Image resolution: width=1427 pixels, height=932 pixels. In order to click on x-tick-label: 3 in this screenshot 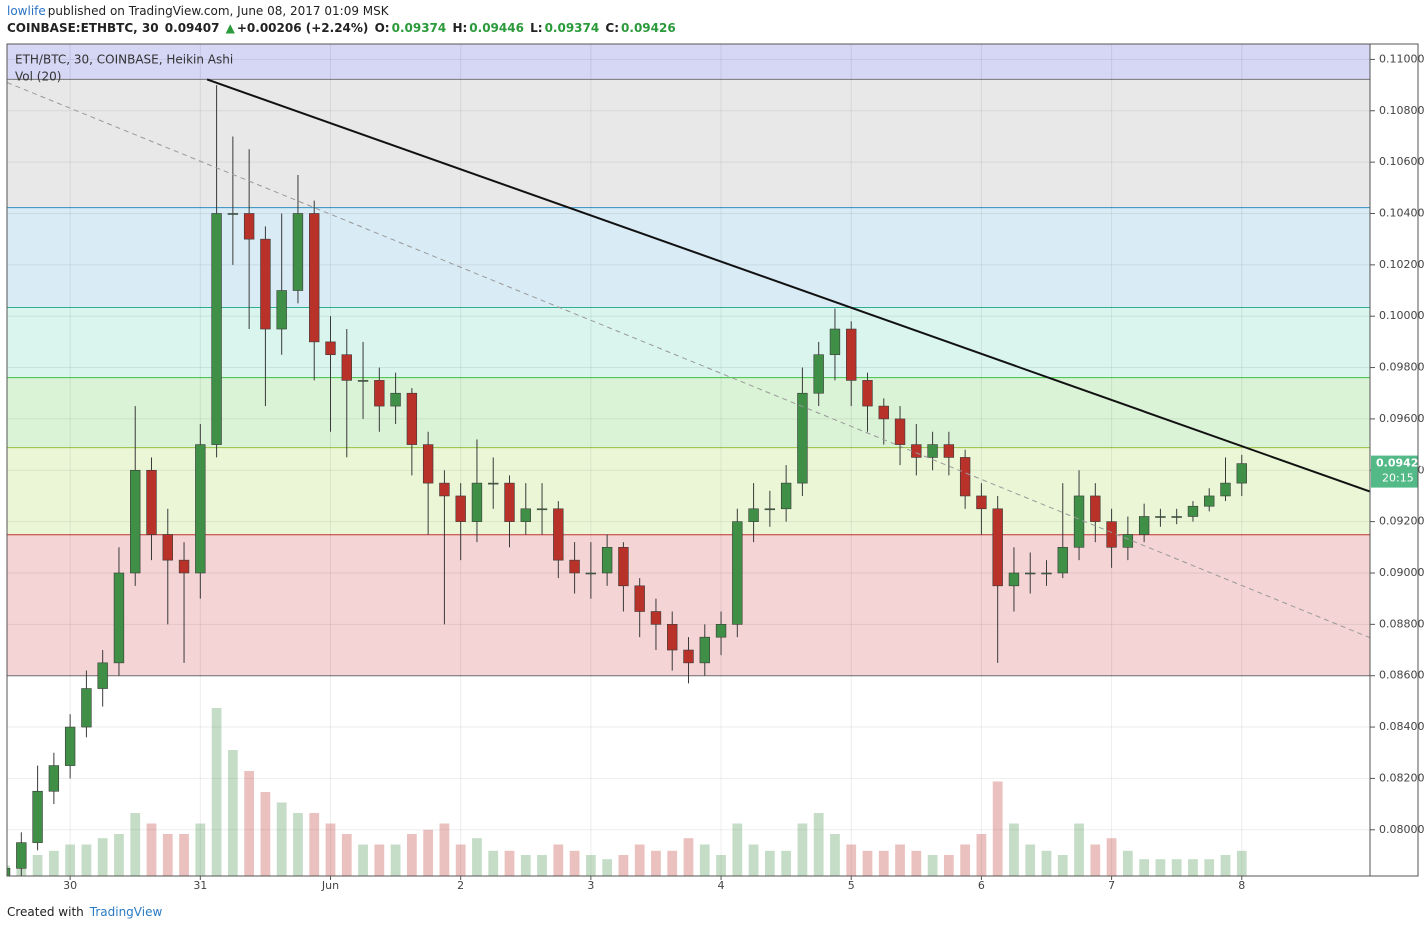, I will do `click(590, 885)`.